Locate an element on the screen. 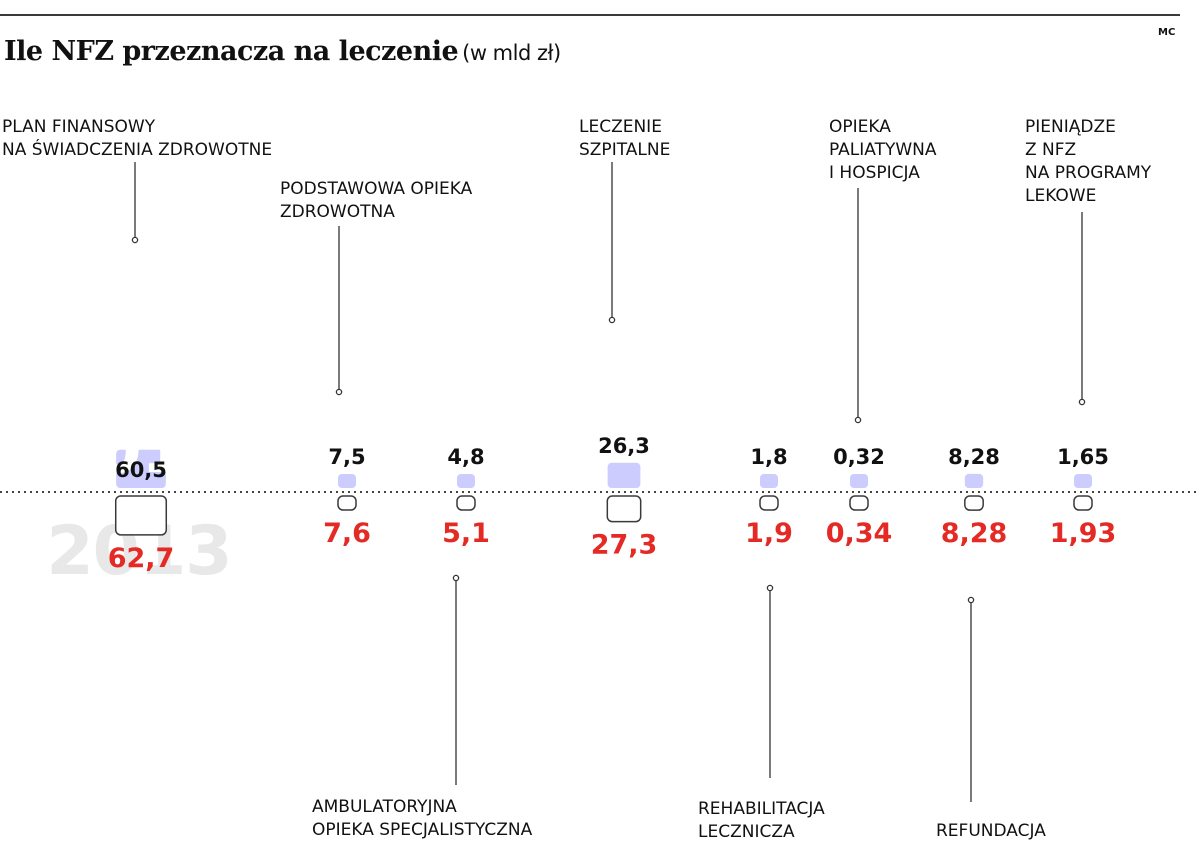  bar-2013-plan is located at coordinates (141, 515).